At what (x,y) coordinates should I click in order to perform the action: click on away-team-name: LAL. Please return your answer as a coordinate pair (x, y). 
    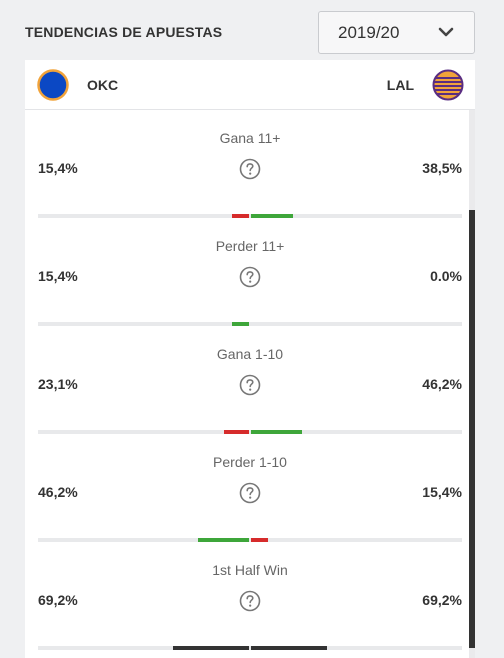
    Looking at the image, I should click on (400, 85).